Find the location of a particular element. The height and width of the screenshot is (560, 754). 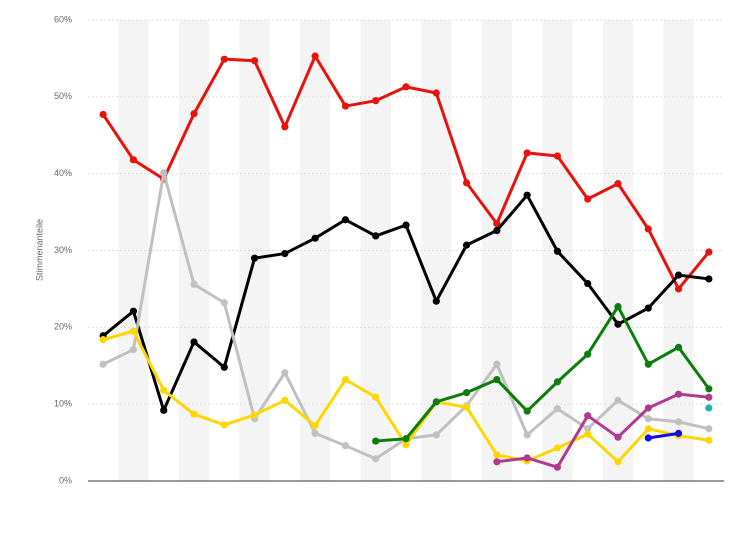

y-tick-label: 50% is located at coordinates (63, 96).